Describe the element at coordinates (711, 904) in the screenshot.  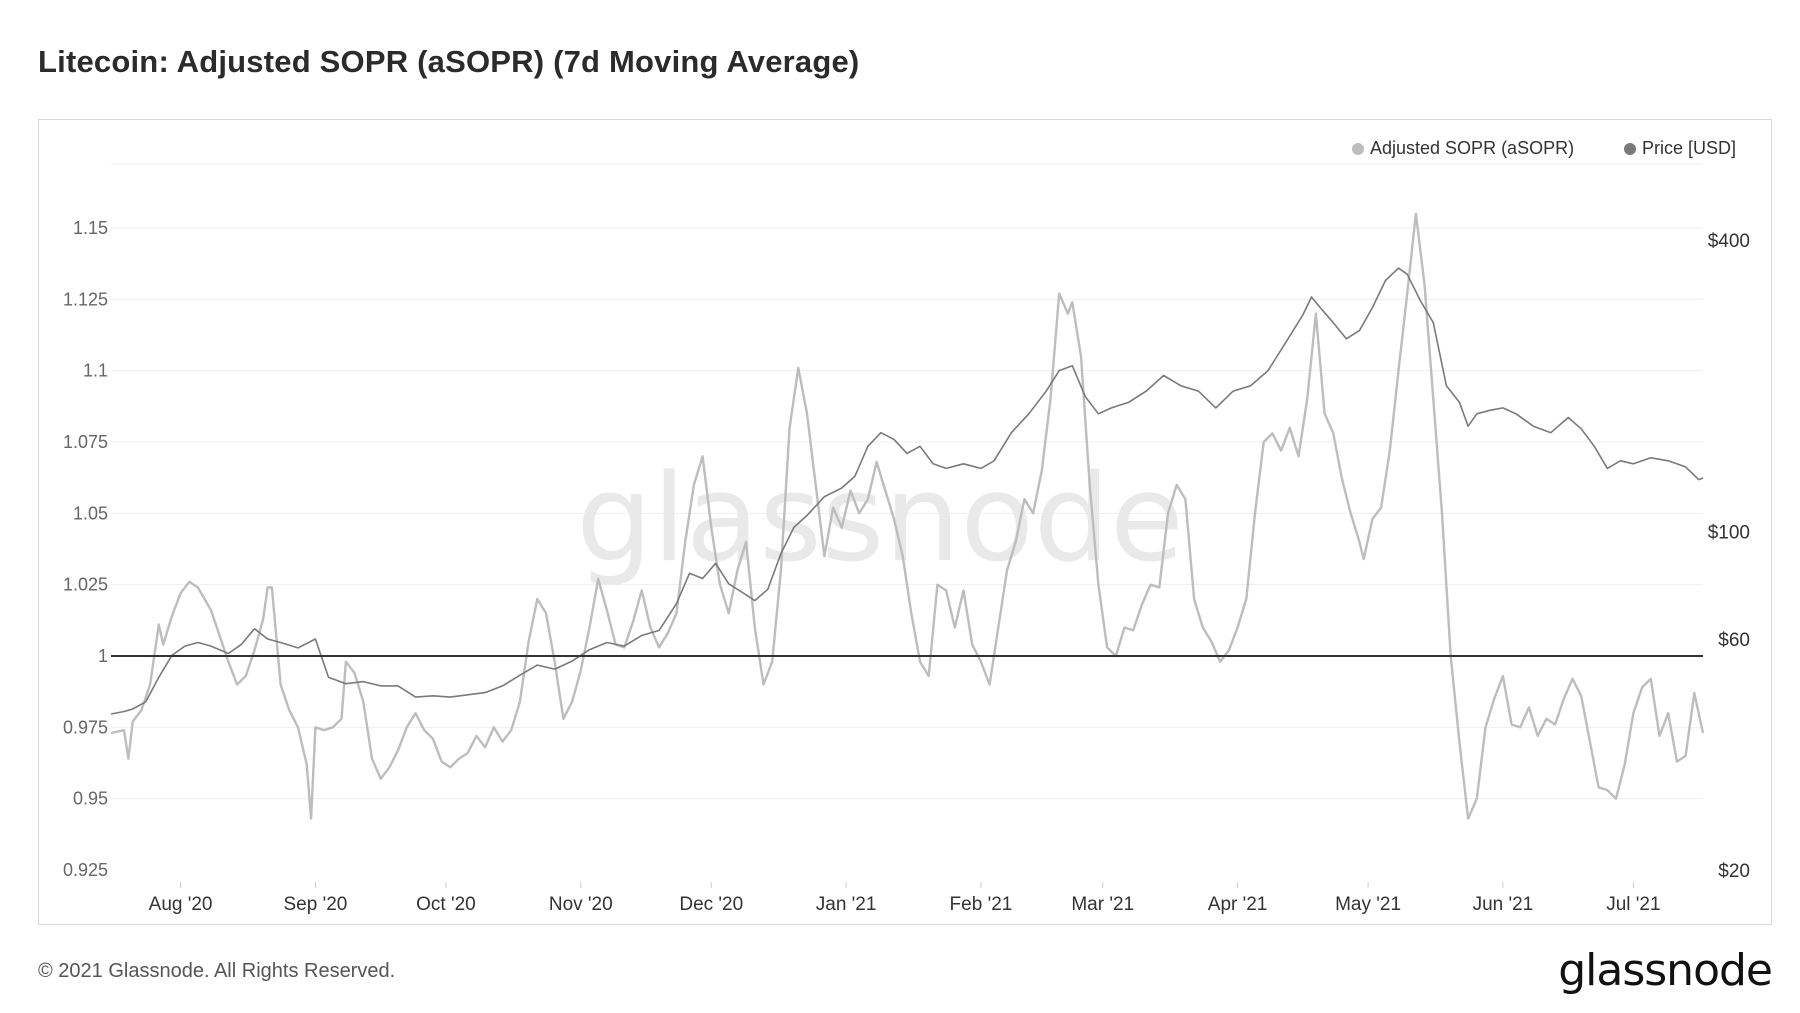
I see `x-tick-label: Dec '20` at that location.